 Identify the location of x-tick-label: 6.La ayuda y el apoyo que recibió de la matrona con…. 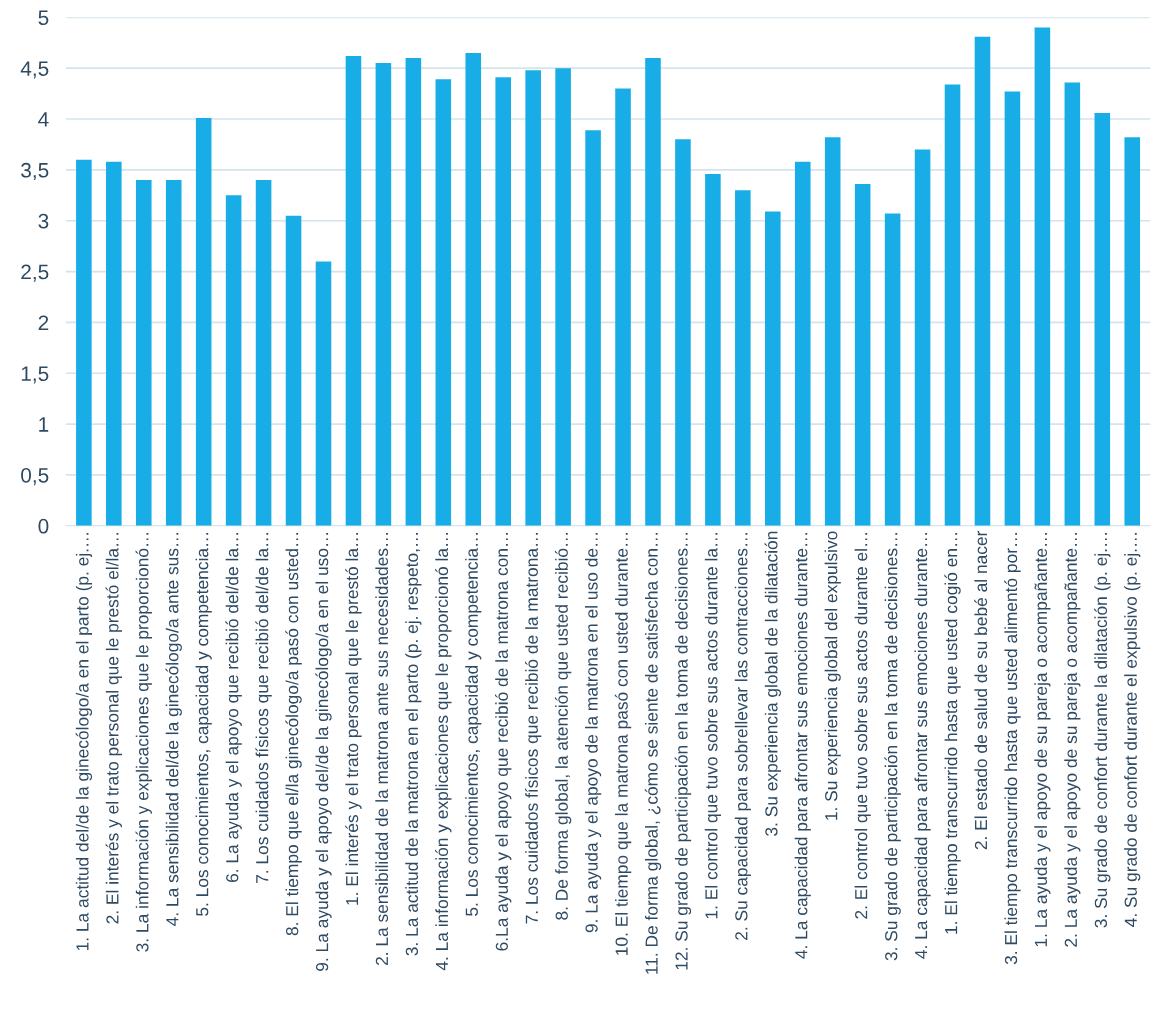
(503, 741).